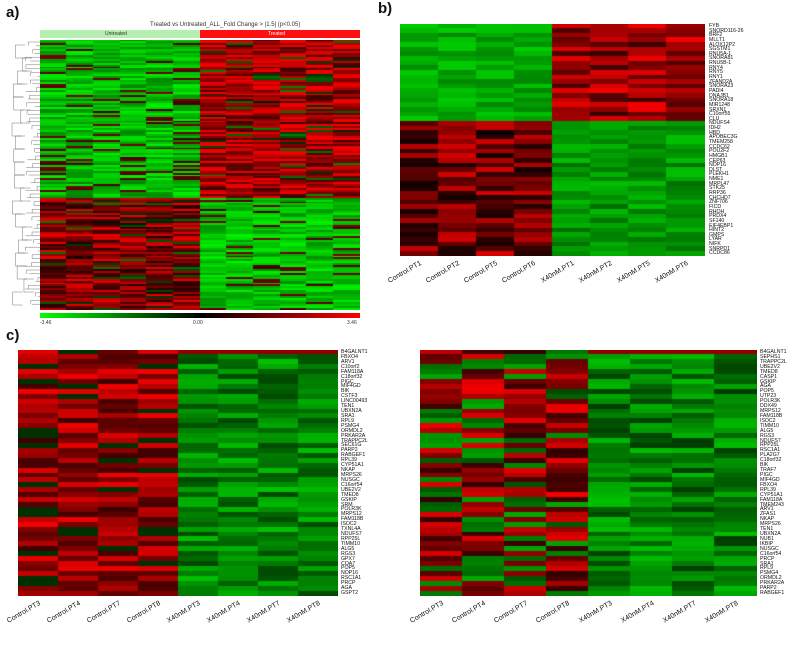  Describe the element at coordinates (767, 529) in the screenshot. I see `gene-label: TEN1` at that location.